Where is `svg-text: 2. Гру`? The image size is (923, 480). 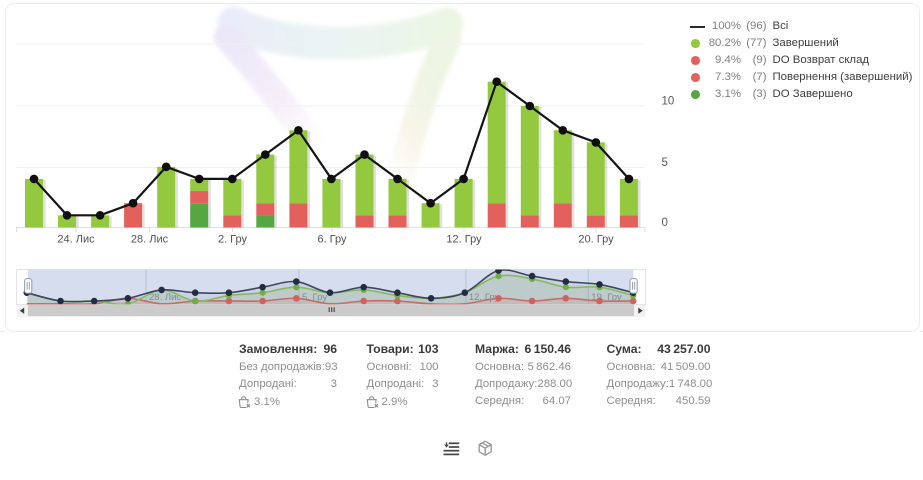 svg-text: 2. Гру is located at coordinates (233, 240).